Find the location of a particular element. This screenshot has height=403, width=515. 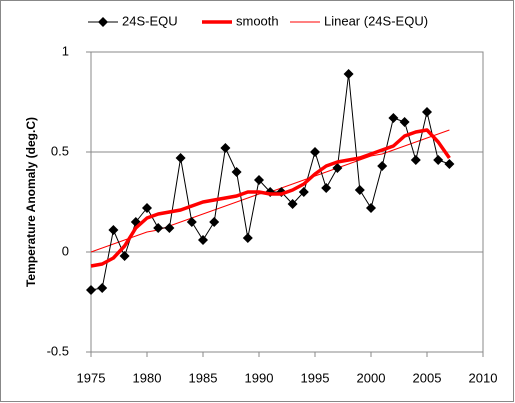

y-tick-label: 1 is located at coordinates (65, 50).